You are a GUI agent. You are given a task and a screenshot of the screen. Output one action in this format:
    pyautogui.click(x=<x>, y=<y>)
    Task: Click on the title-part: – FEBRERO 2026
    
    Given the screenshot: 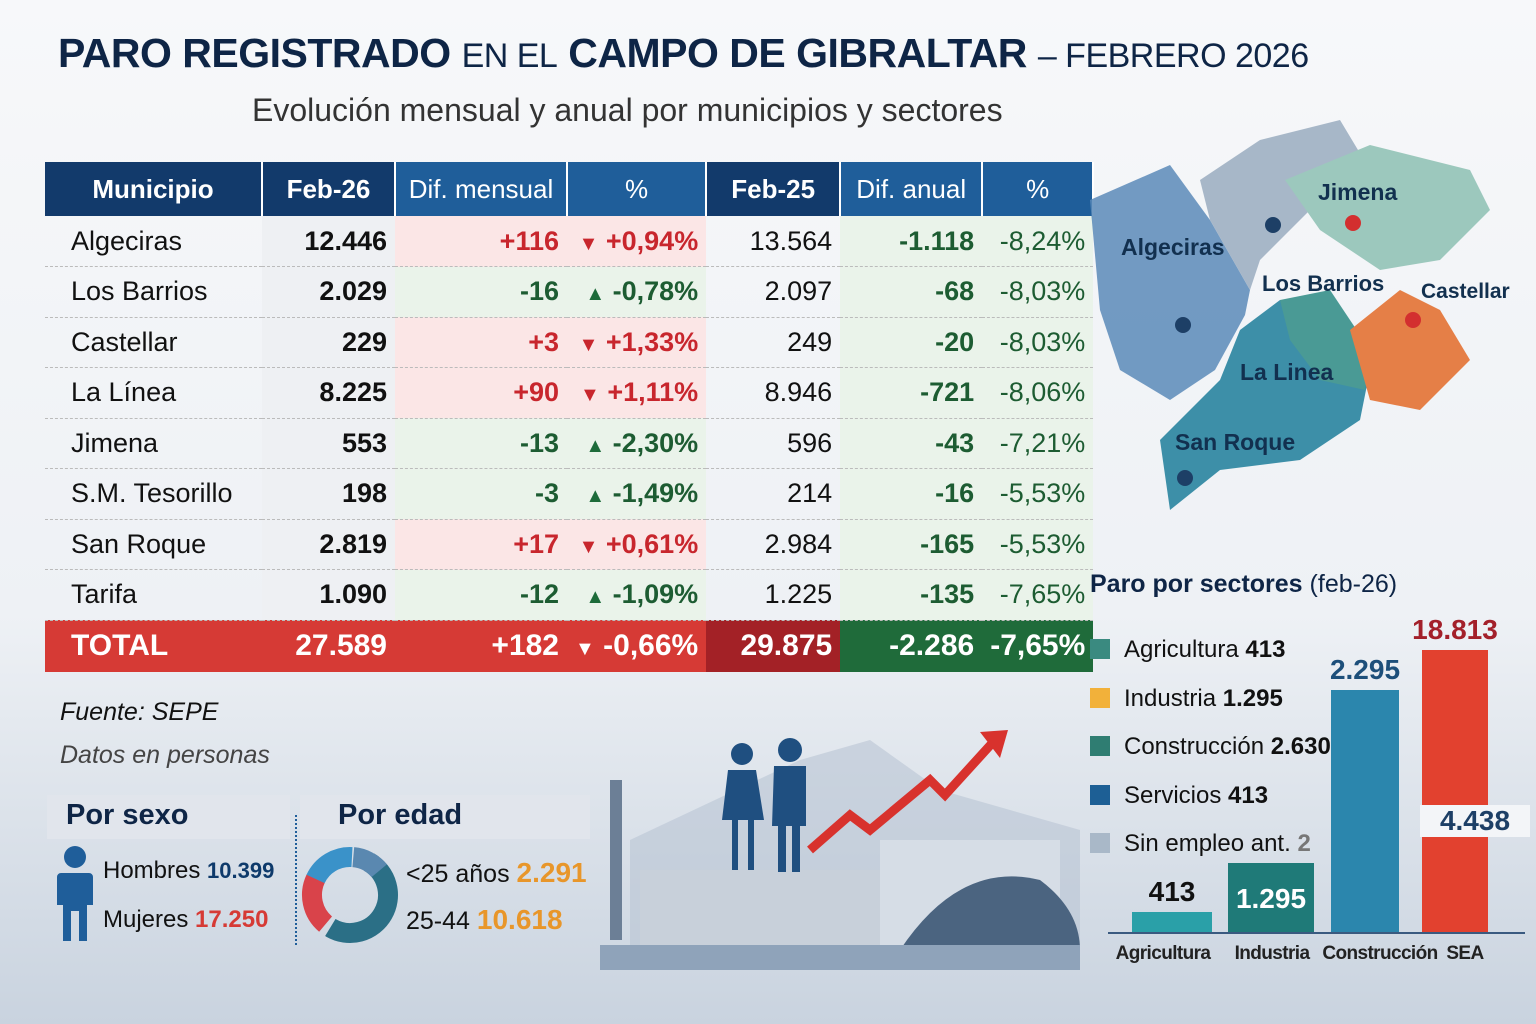 What is the action you would take?
    pyautogui.click(x=1173, y=56)
    